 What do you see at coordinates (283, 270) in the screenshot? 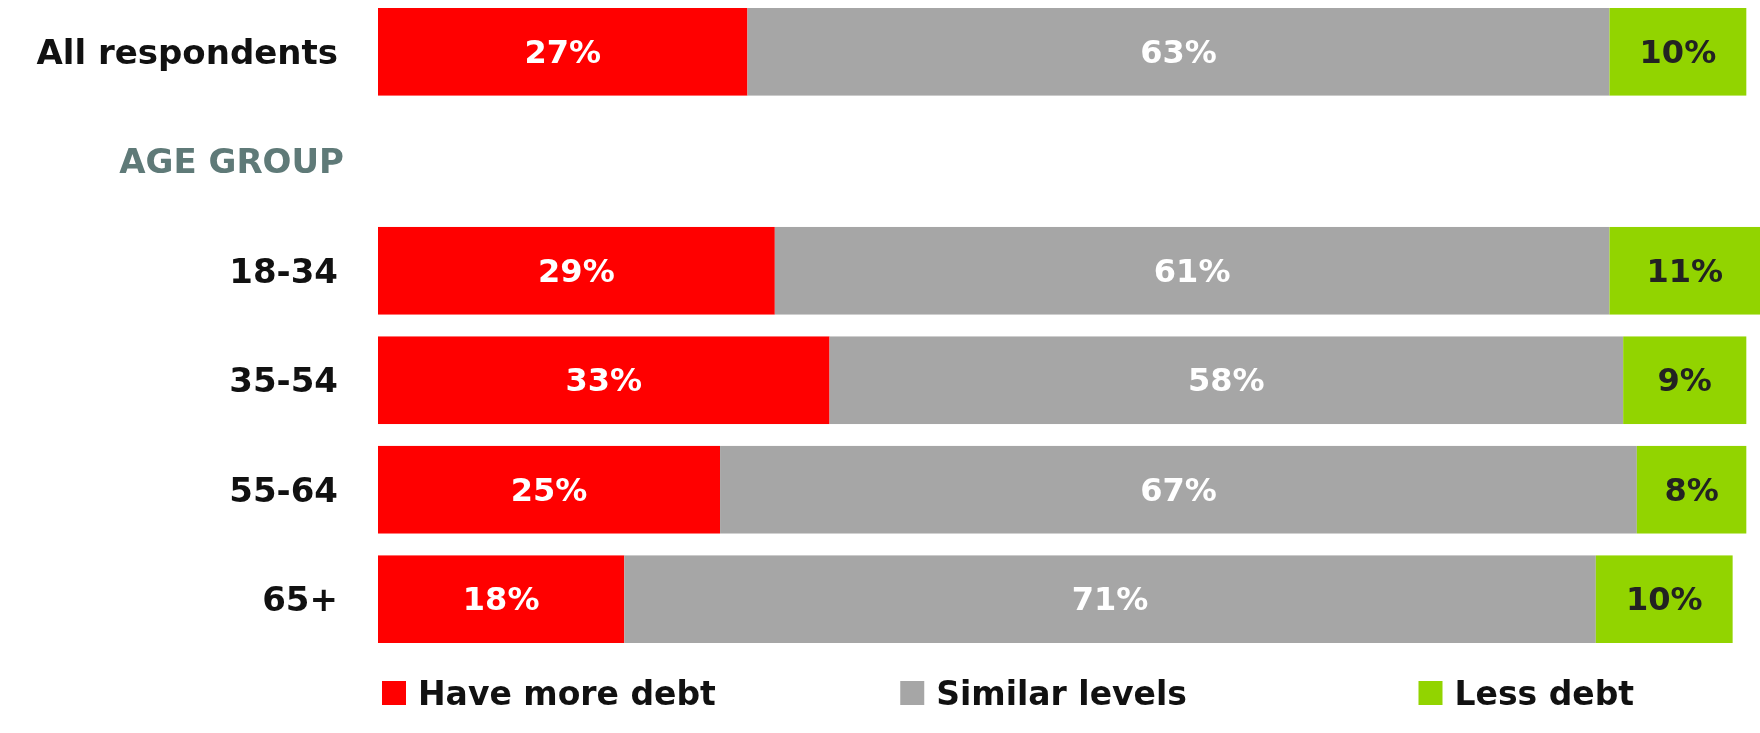
I see `y-tick-label: 18-34` at bounding box center [283, 270].